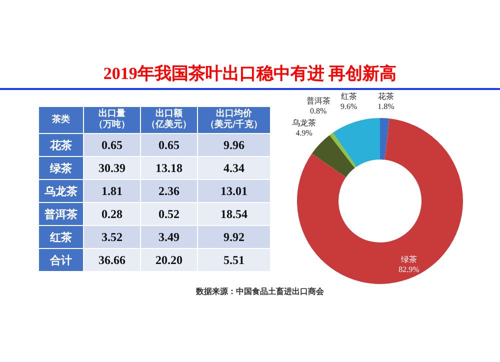 The width and height of the screenshot is (500, 362). What do you see at coordinates (234, 260) in the screenshot?
I see `data-label: 5.51` at bounding box center [234, 260].